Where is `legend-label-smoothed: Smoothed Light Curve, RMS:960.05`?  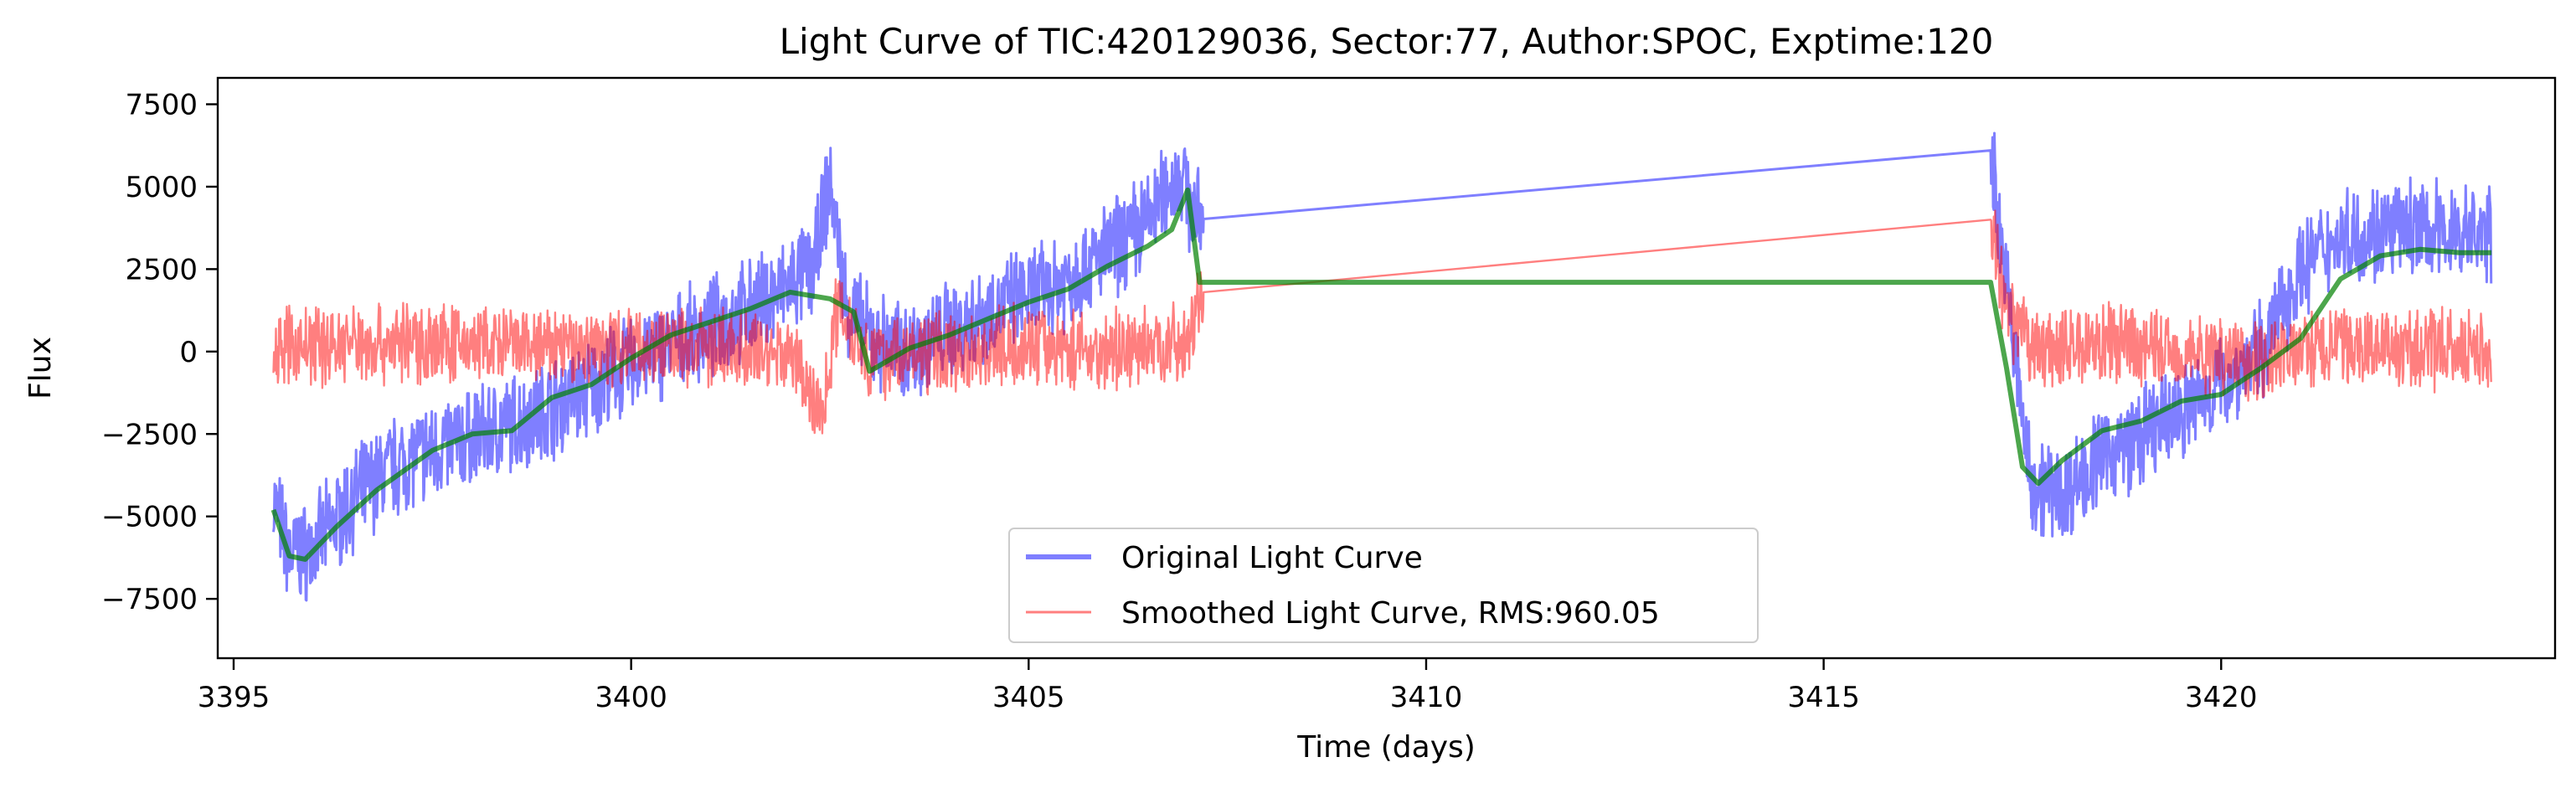 legend-label-smoothed: Smoothed Light Curve, RMS:960.05 is located at coordinates (1390, 613).